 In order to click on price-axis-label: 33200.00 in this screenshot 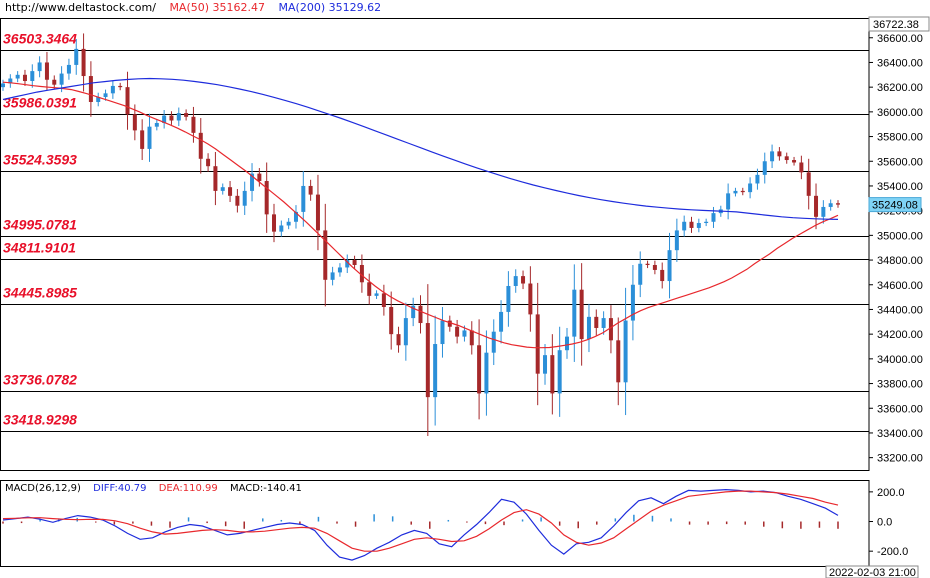, I will do `click(900, 459)`.